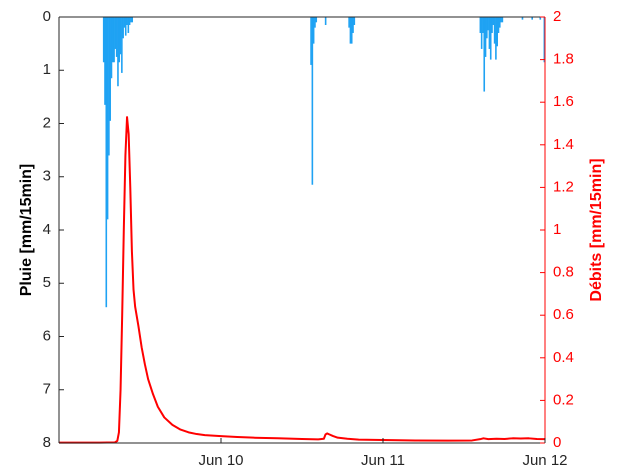 This screenshot has width=619, height=471. What do you see at coordinates (563, 59) in the screenshot?
I see `right-tick-label-9: 1.8` at bounding box center [563, 59].